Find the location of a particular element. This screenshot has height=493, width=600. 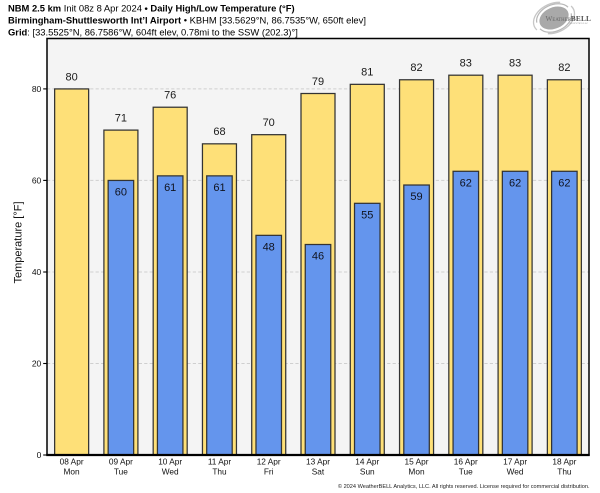

svg-text: Sun is located at coordinates (367, 472).